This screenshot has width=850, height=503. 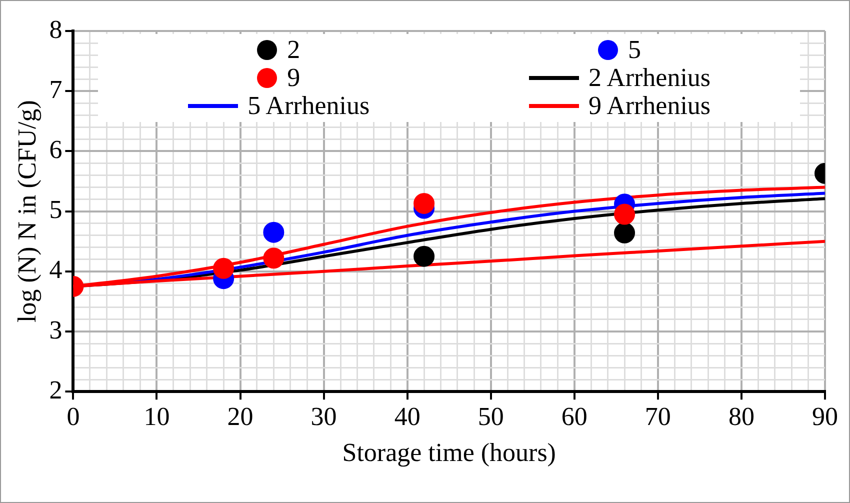 What do you see at coordinates (293, 77) in the screenshot?
I see `legend-label: 9` at bounding box center [293, 77].